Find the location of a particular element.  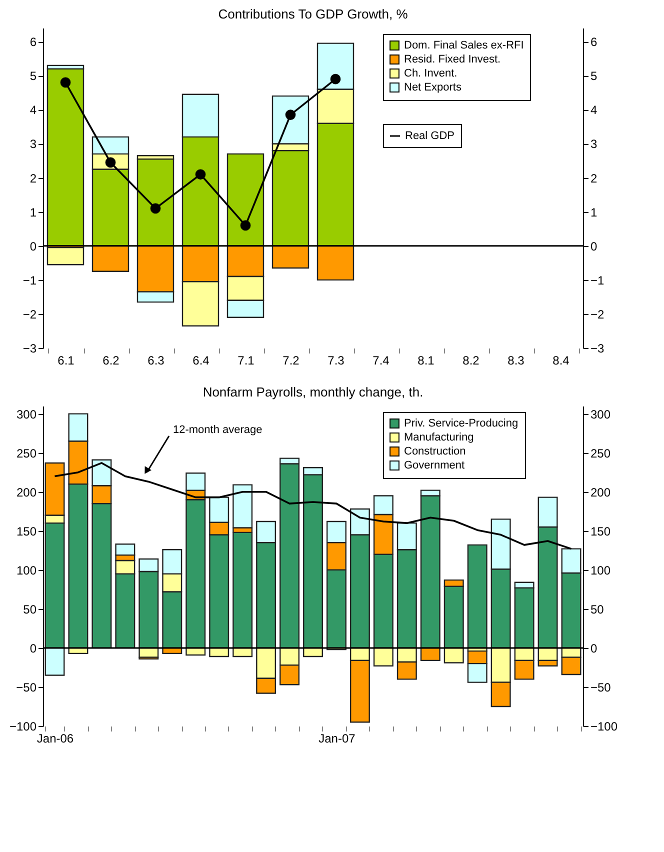

y2-tick-label: 5 is located at coordinates (594, 76).